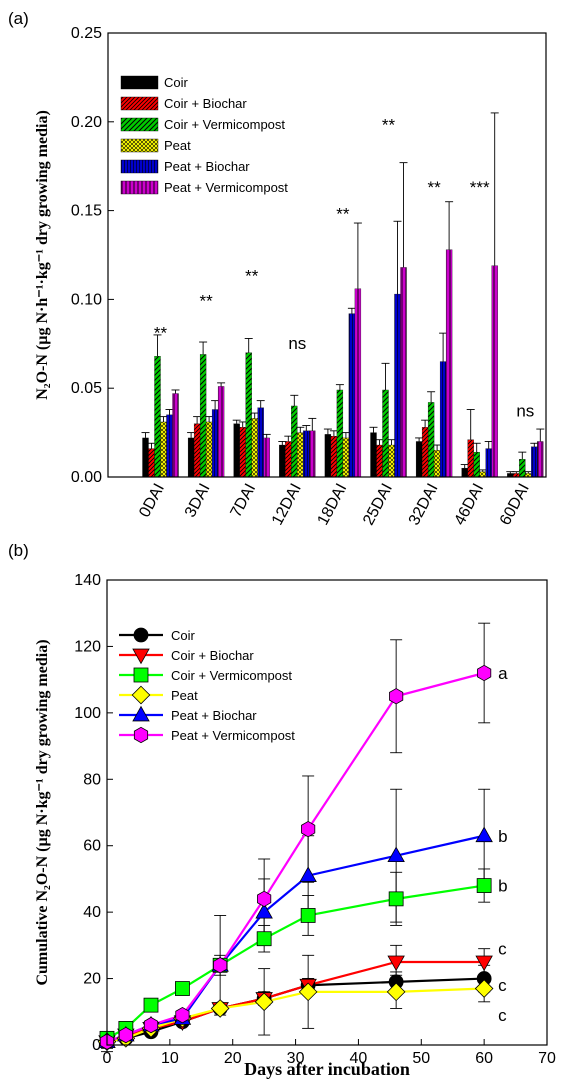 The image size is (561, 1080). I want to click on x-tick-label: 12DAI, so click(287, 504).